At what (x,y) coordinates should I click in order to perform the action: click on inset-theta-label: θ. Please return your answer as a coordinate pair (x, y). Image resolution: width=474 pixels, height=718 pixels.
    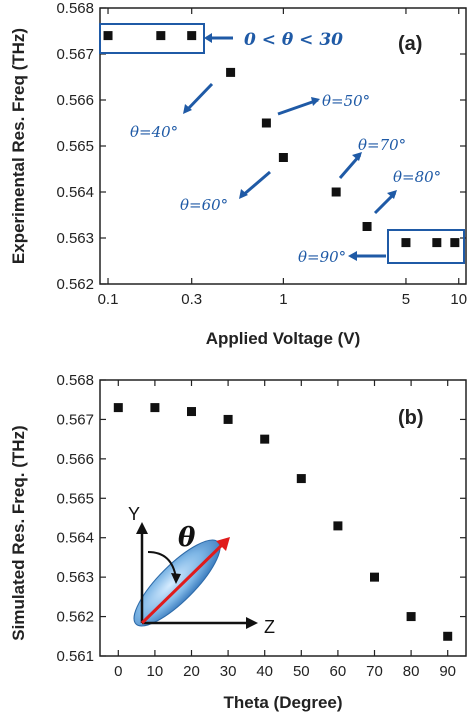
    Looking at the image, I should click on (187, 538).